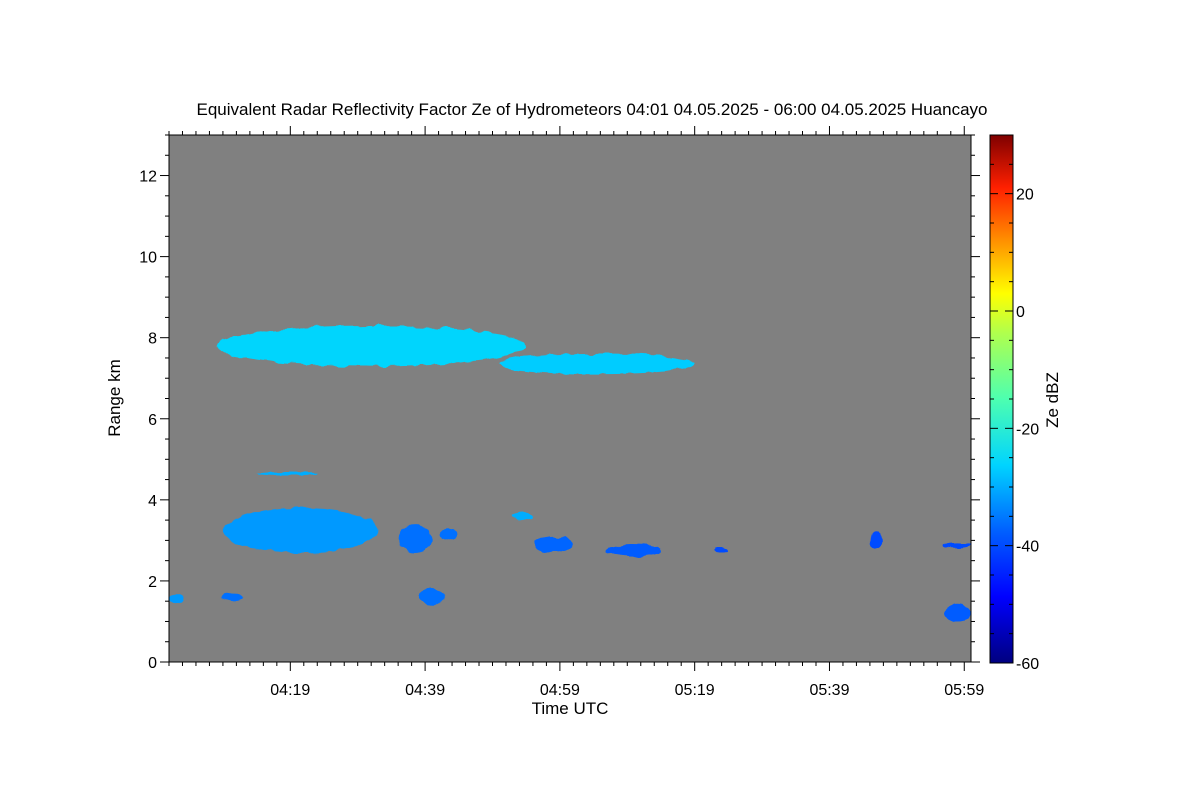  Describe the element at coordinates (152, 501) in the screenshot. I see `y-tick-label: 4` at that location.